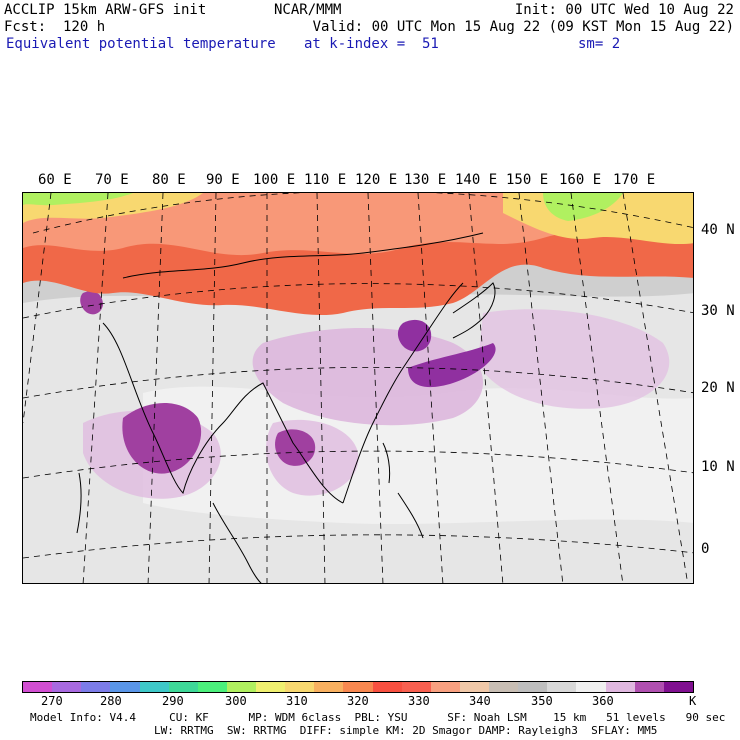 This screenshot has width=740, height=740. What do you see at coordinates (367, 377) in the screenshot?
I see `purple-patch-south-china` at bounding box center [367, 377].